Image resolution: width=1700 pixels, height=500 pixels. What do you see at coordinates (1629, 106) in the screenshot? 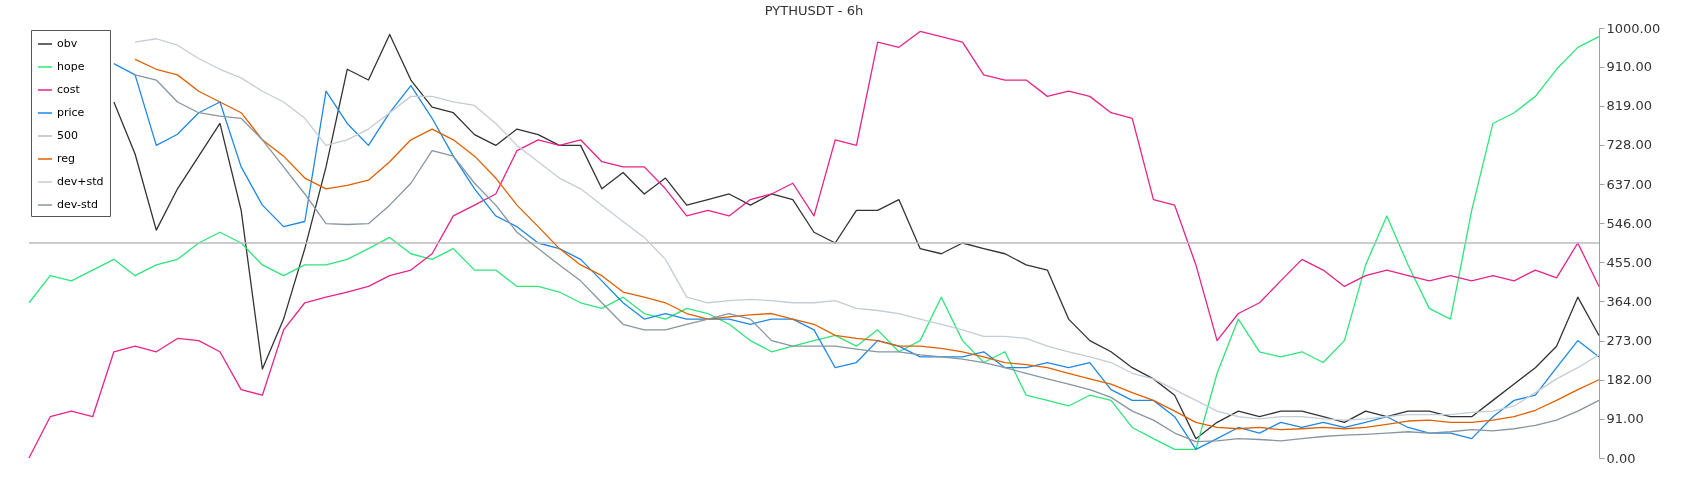
I see `y-tick-label: 819.00` at bounding box center [1629, 106].